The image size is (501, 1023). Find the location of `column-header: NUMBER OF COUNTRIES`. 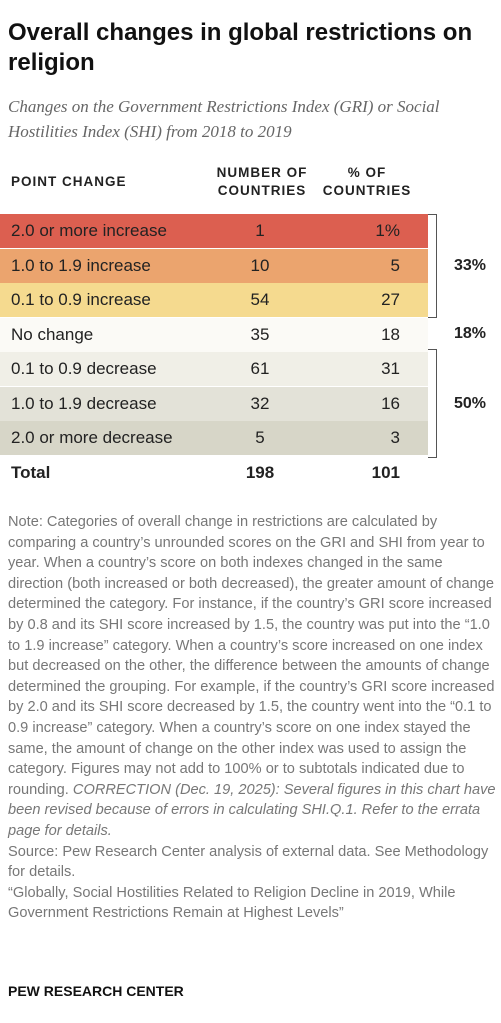

column-header: NUMBER OF COUNTRIES is located at coordinates (262, 181).